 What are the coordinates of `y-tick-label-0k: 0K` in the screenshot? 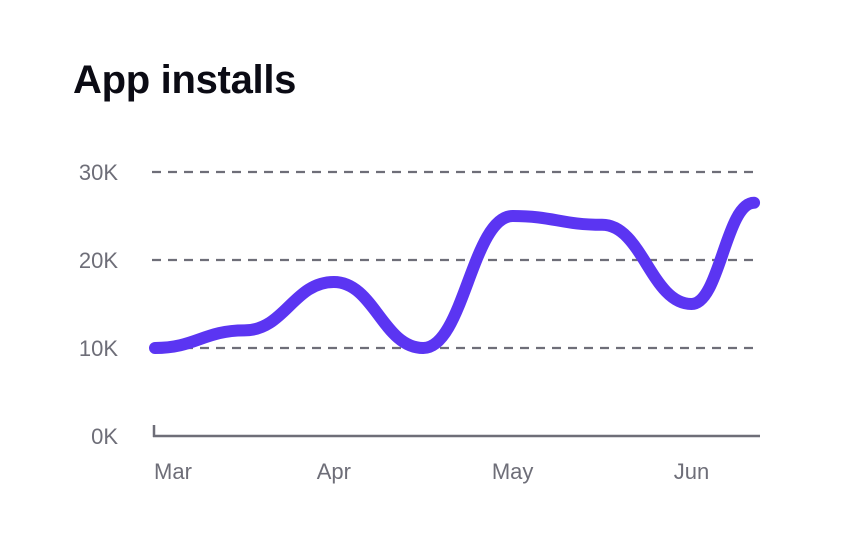 It's located at (104, 436).